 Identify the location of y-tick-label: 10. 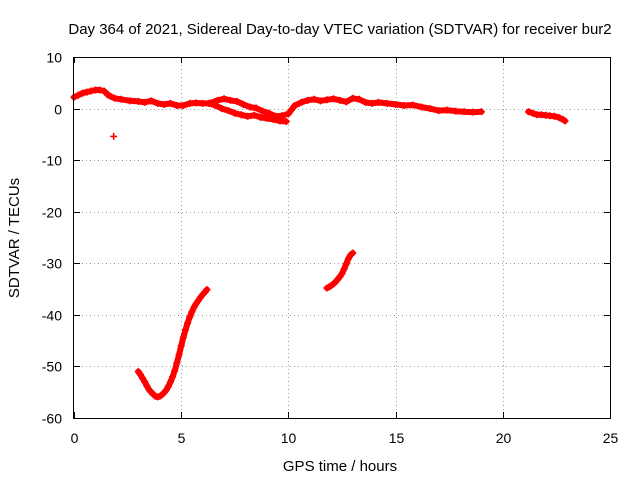
(54, 58).